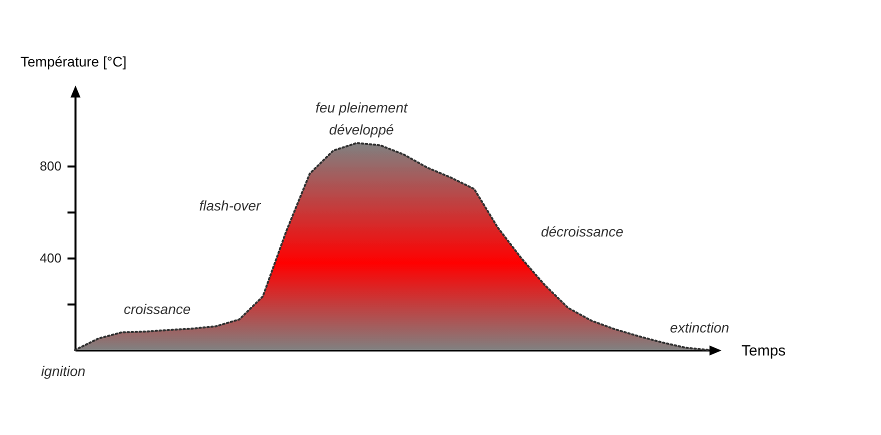  Describe the element at coordinates (764, 351) in the screenshot. I see `x-axis-title: Temps` at that location.